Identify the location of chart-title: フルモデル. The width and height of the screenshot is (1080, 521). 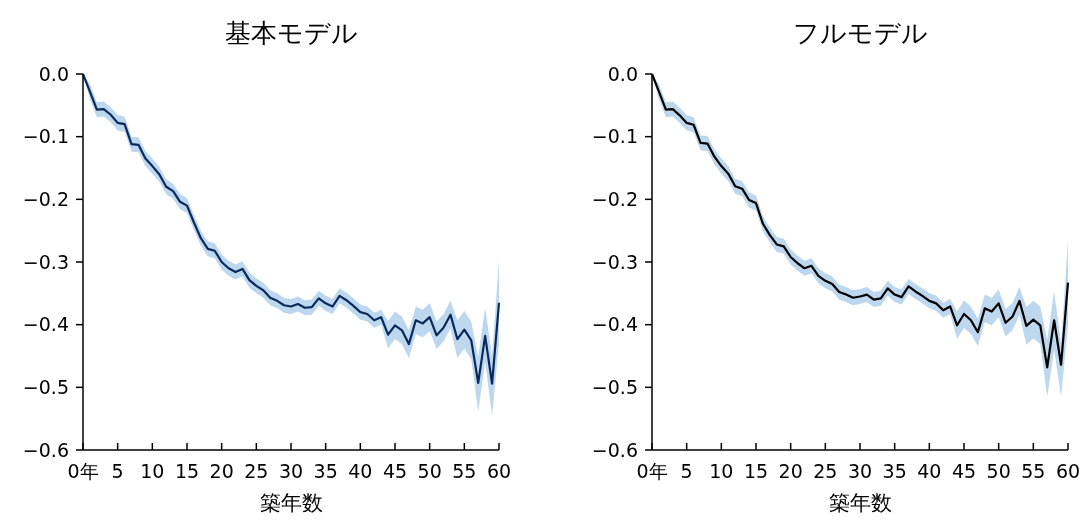
(860, 33).